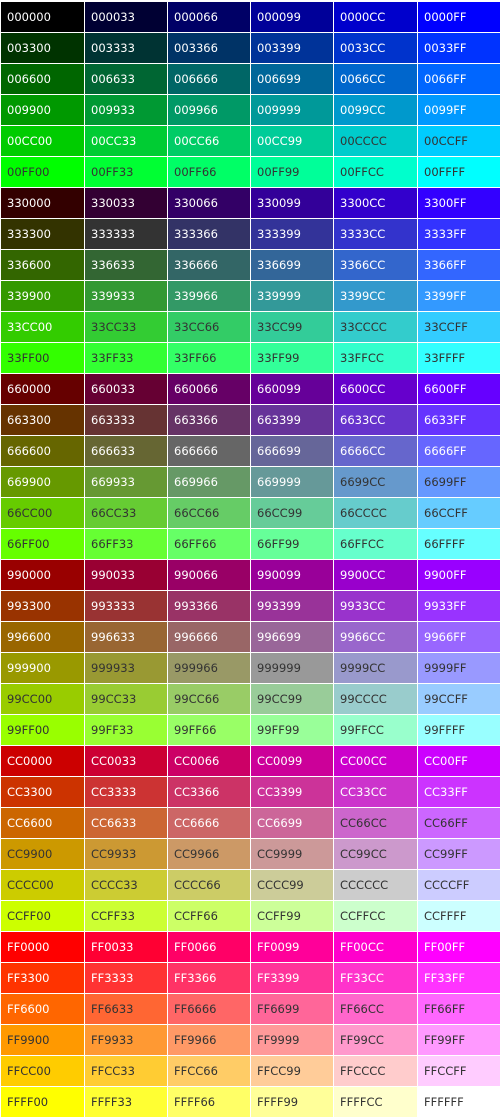 The width and height of the screenshot is (500, 1117). Describe the element at coordinates (209, 854) in the screenshot. I see `color-swatch: CC9966` at that location.